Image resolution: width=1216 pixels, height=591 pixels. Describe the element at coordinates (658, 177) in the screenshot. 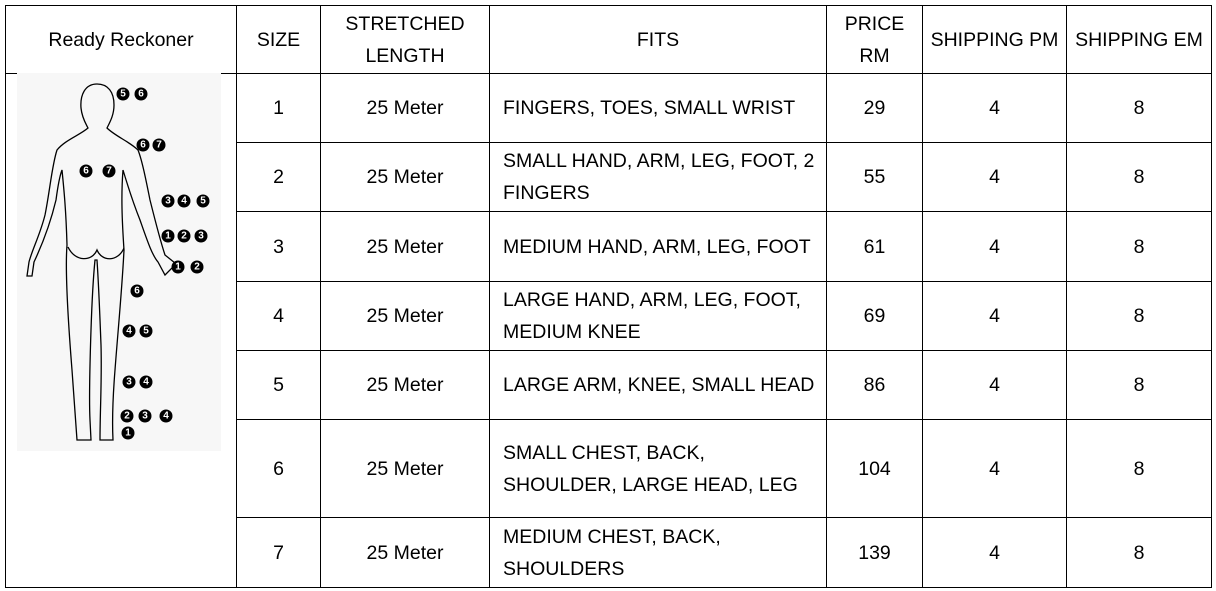

I see `fits-cell: SMALL HAND, ARM, LEG, FOOT, 2 FINGERS` at that location.